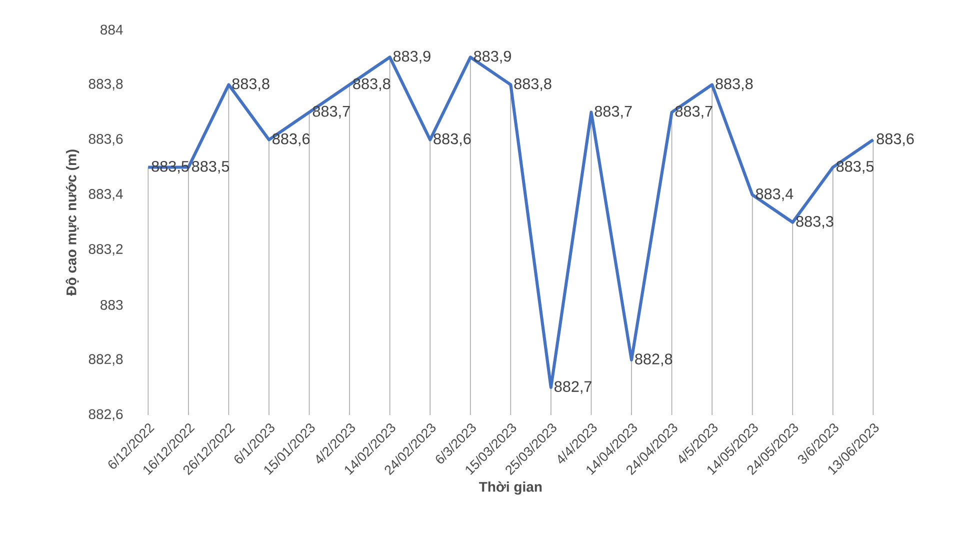 This screenshot has width=978, height=541. I want to click on x-axis-title: Thời gian, so click(510, 488).